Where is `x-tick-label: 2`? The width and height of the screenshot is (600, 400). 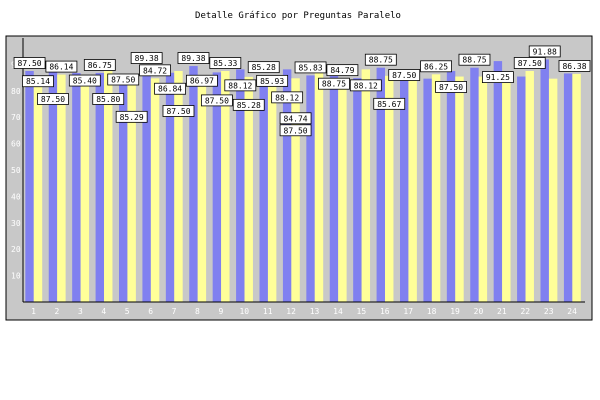 x-tick-label: 2 is located at coordinates (57, 311).